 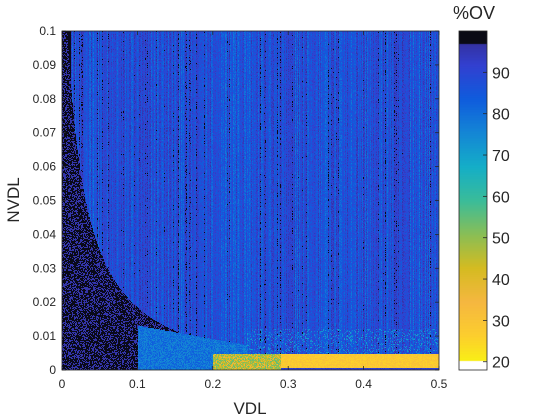 I want to click on colorbar-ticks: 20 30 40 50 60 70 80 90, so click(x=496, y=218).